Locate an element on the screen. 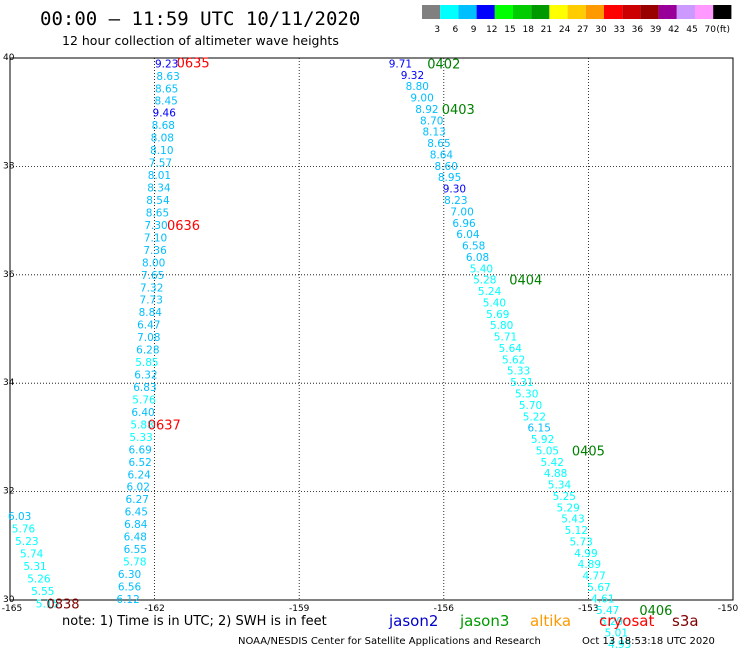 This screenshot has width=740, height=650. swh-value: 4.88 is located at coordinates (555, 474).